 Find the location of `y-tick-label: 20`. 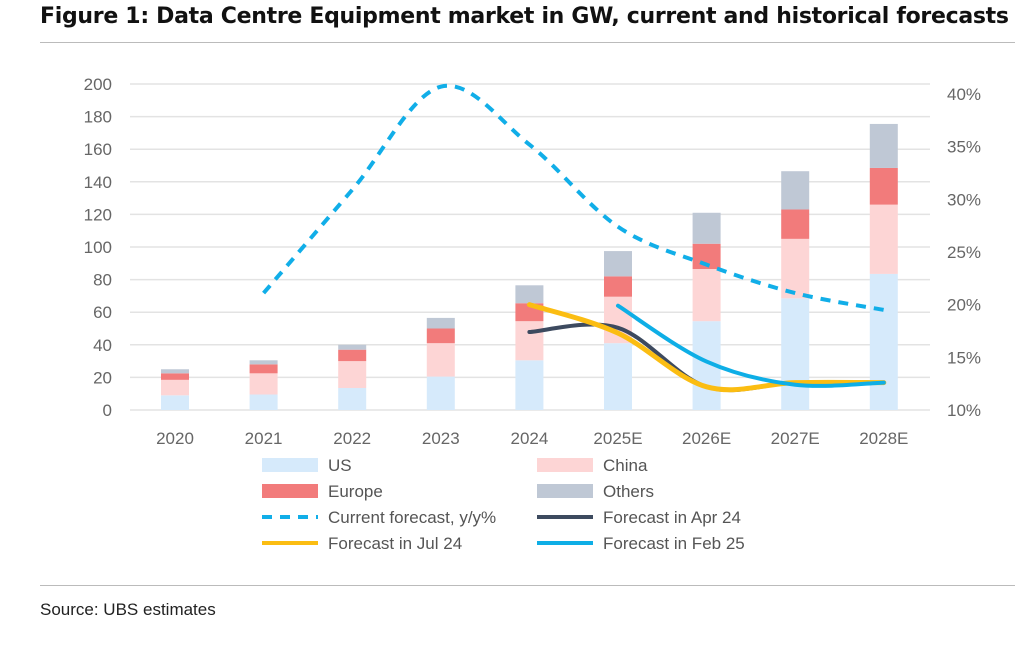

y-tick-label: 20 is located at coordinates (102, 377).